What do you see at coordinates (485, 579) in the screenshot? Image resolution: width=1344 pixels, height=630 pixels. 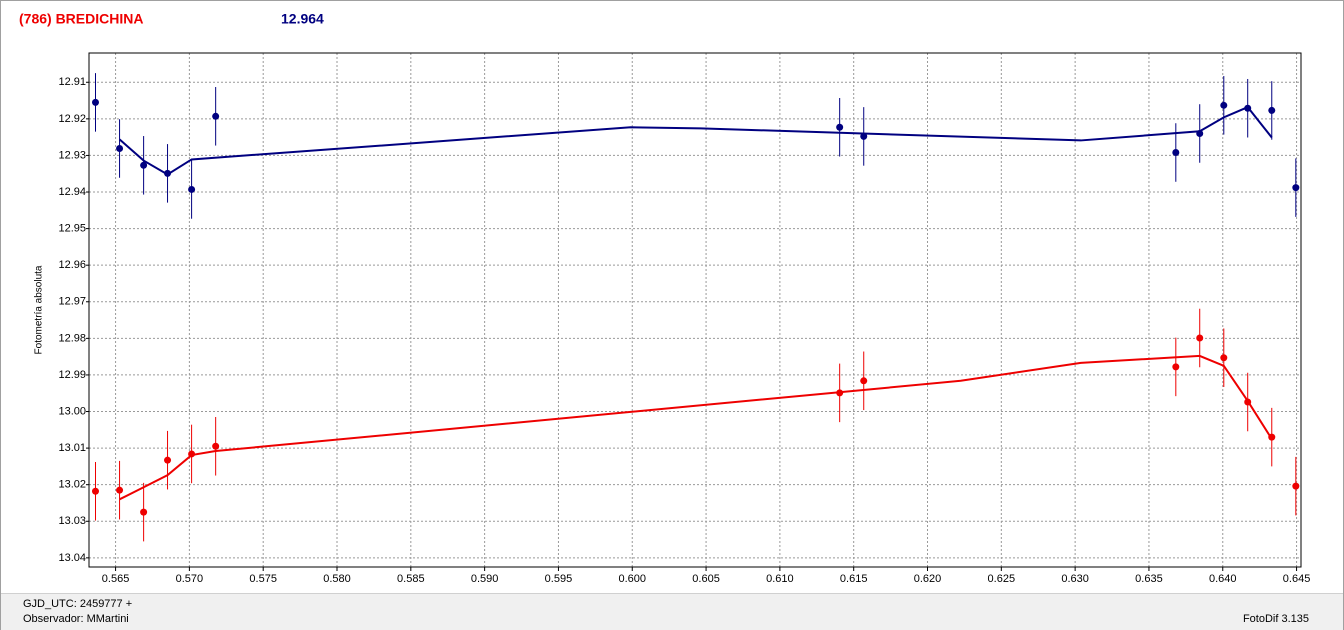 I see `x-tick-label: 0.590` at bounding box center [485, 579].